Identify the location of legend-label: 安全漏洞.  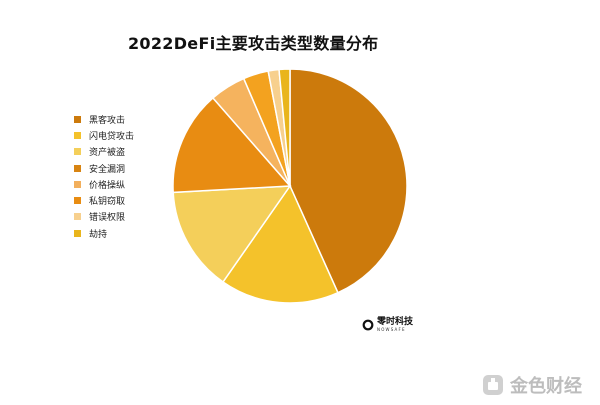
(107, 169).